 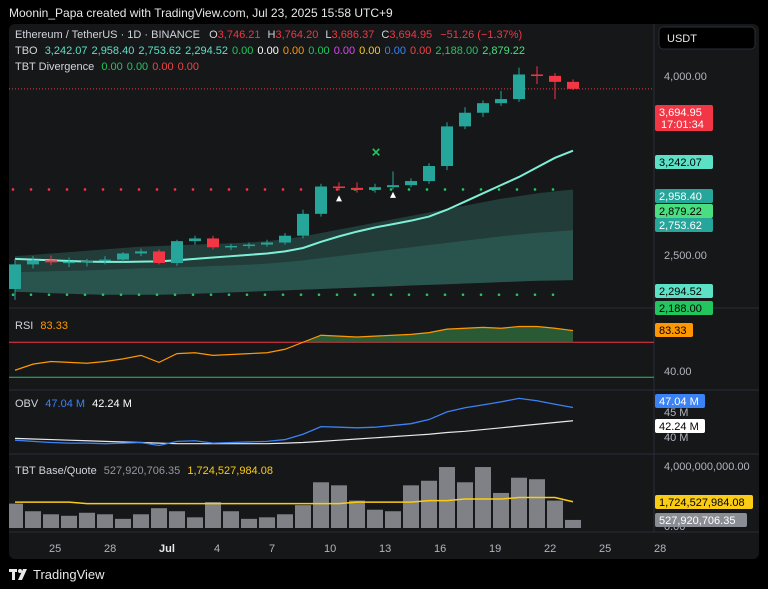 What do you see at coordinates (707, 38) in the screenshot?
I see `currency-button: USDT` at bounding box center [707, 38].